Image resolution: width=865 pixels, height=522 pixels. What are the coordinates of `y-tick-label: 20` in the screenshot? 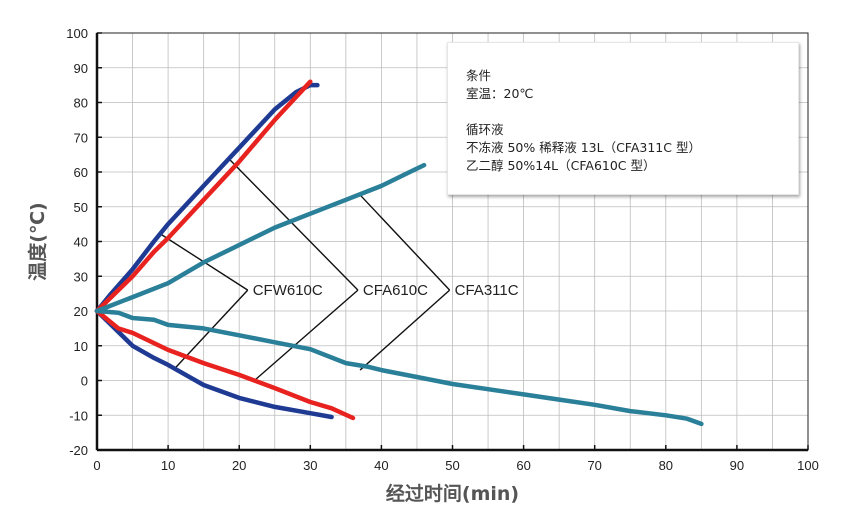 It's located at (81, 311).